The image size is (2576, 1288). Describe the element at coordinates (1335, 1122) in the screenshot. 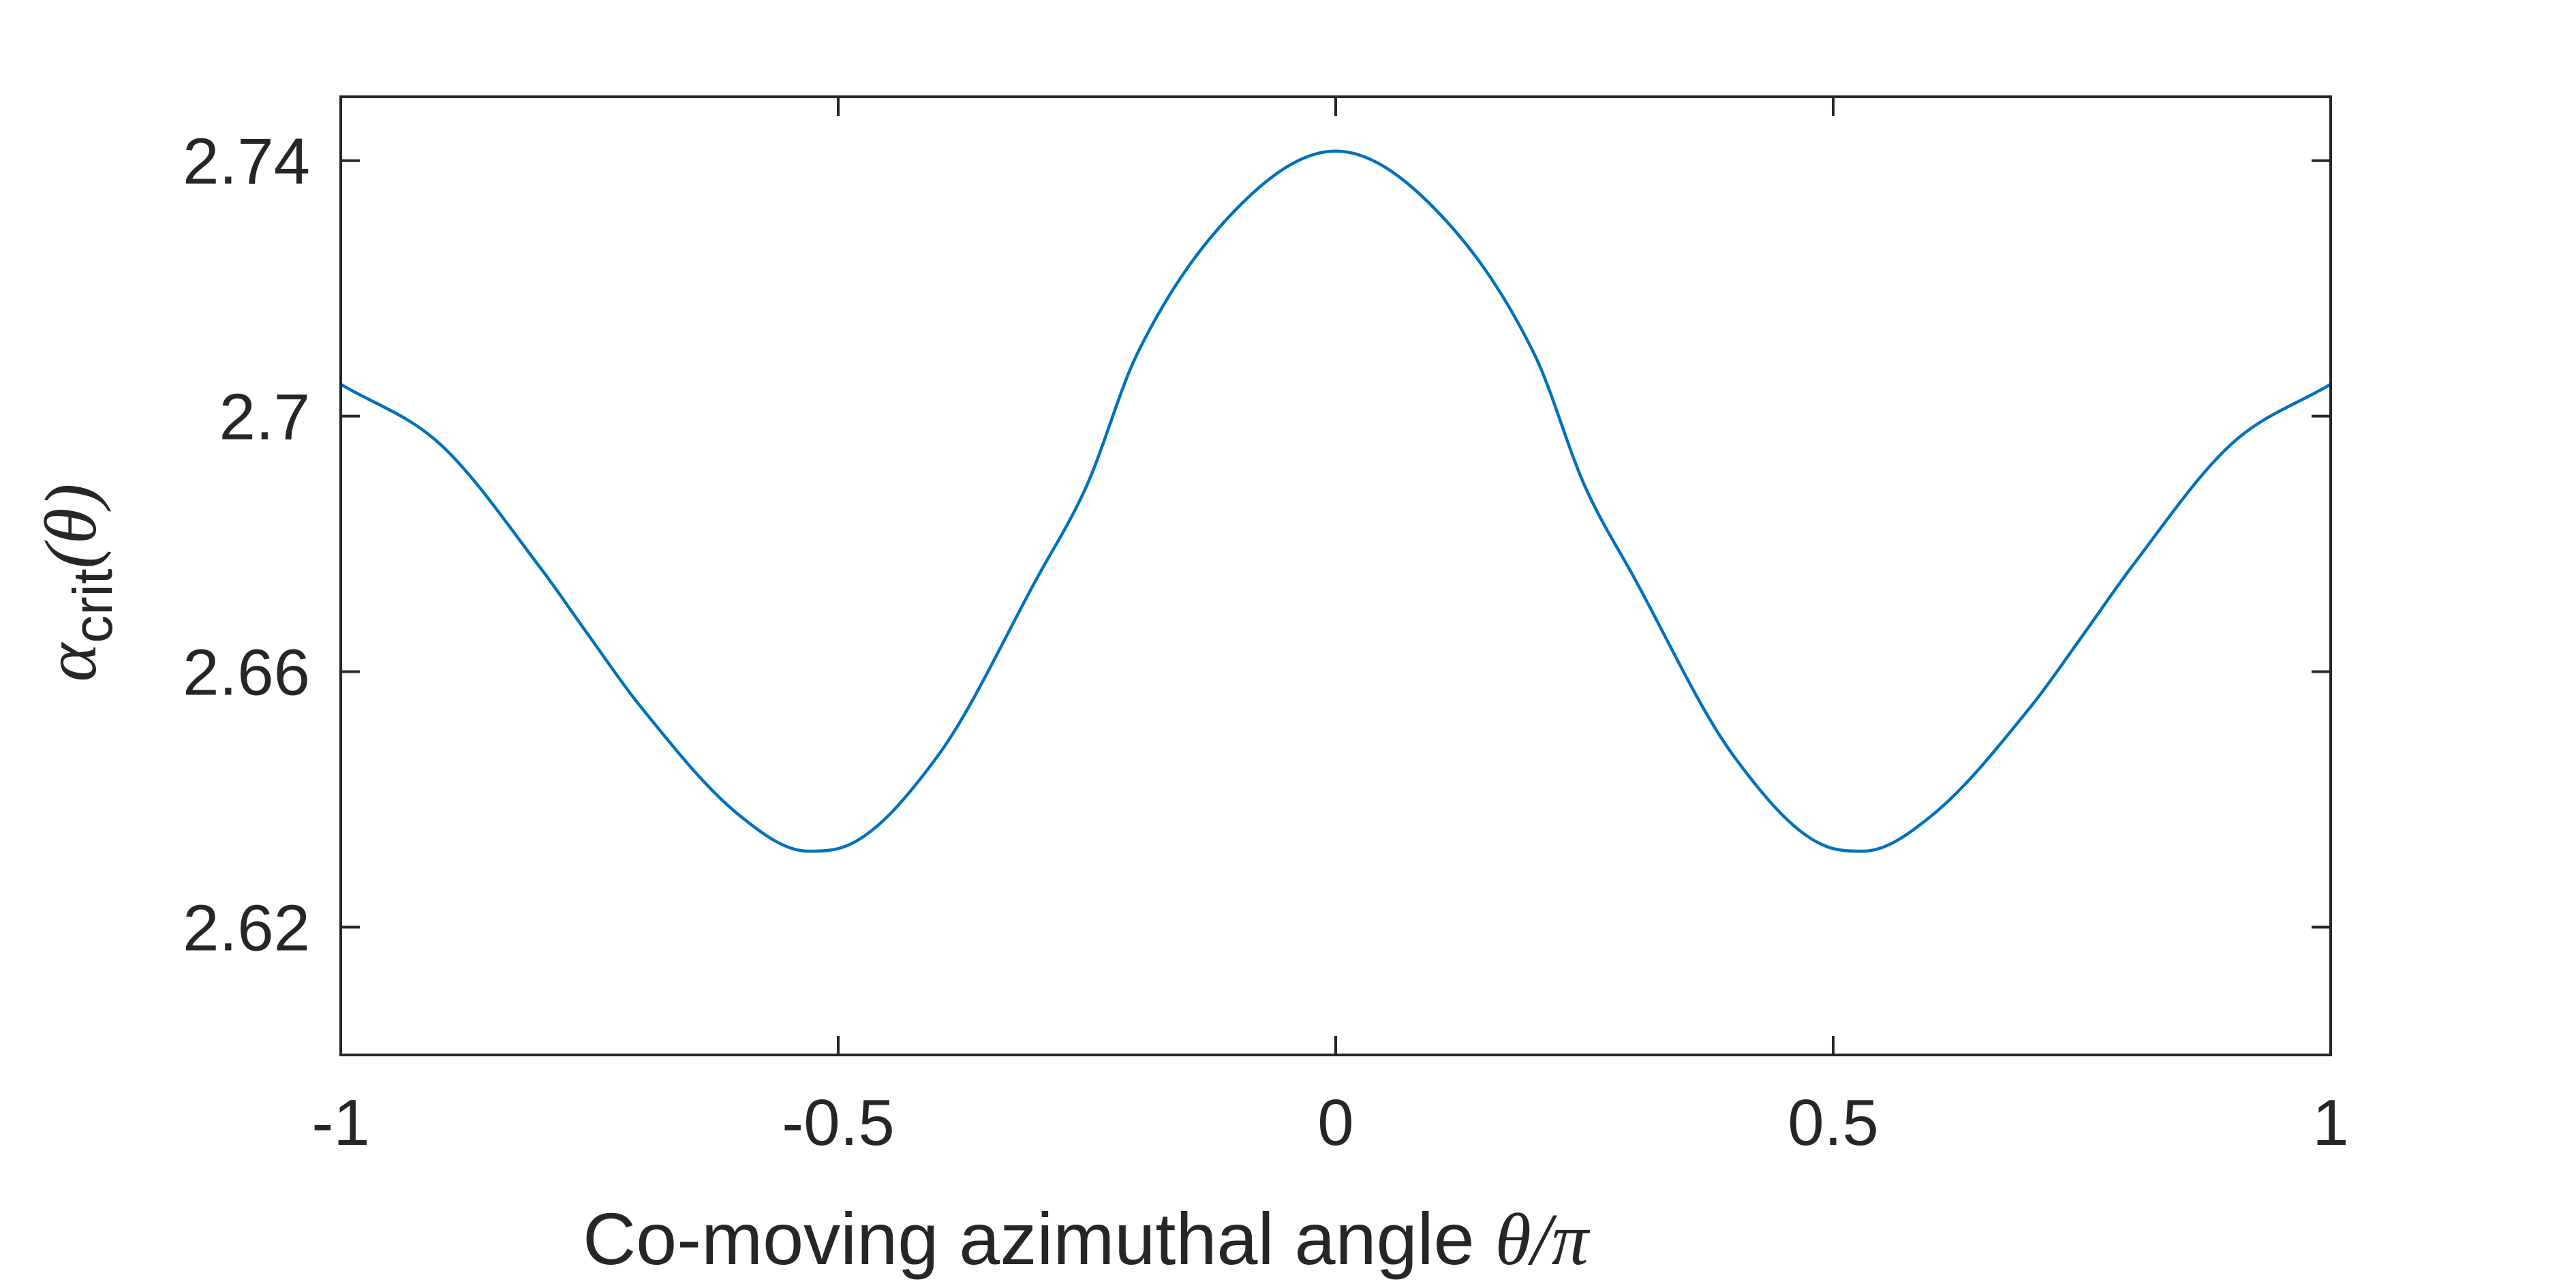

I see `x-tick-label: 0` at that location.